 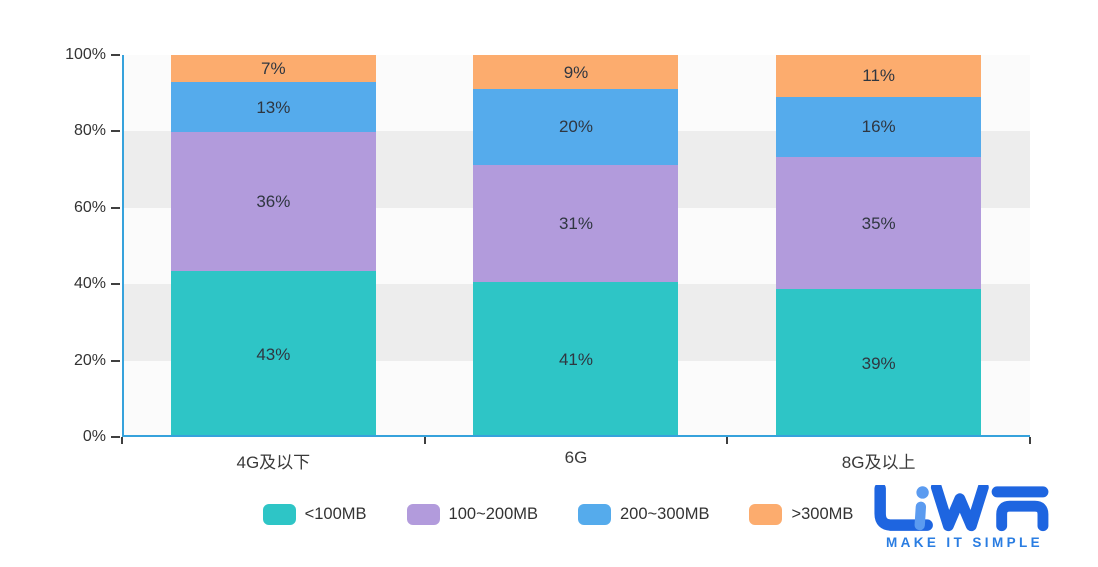 I want to click on x-axis-category-label: 8G及以上, so click(x=878, y=462).